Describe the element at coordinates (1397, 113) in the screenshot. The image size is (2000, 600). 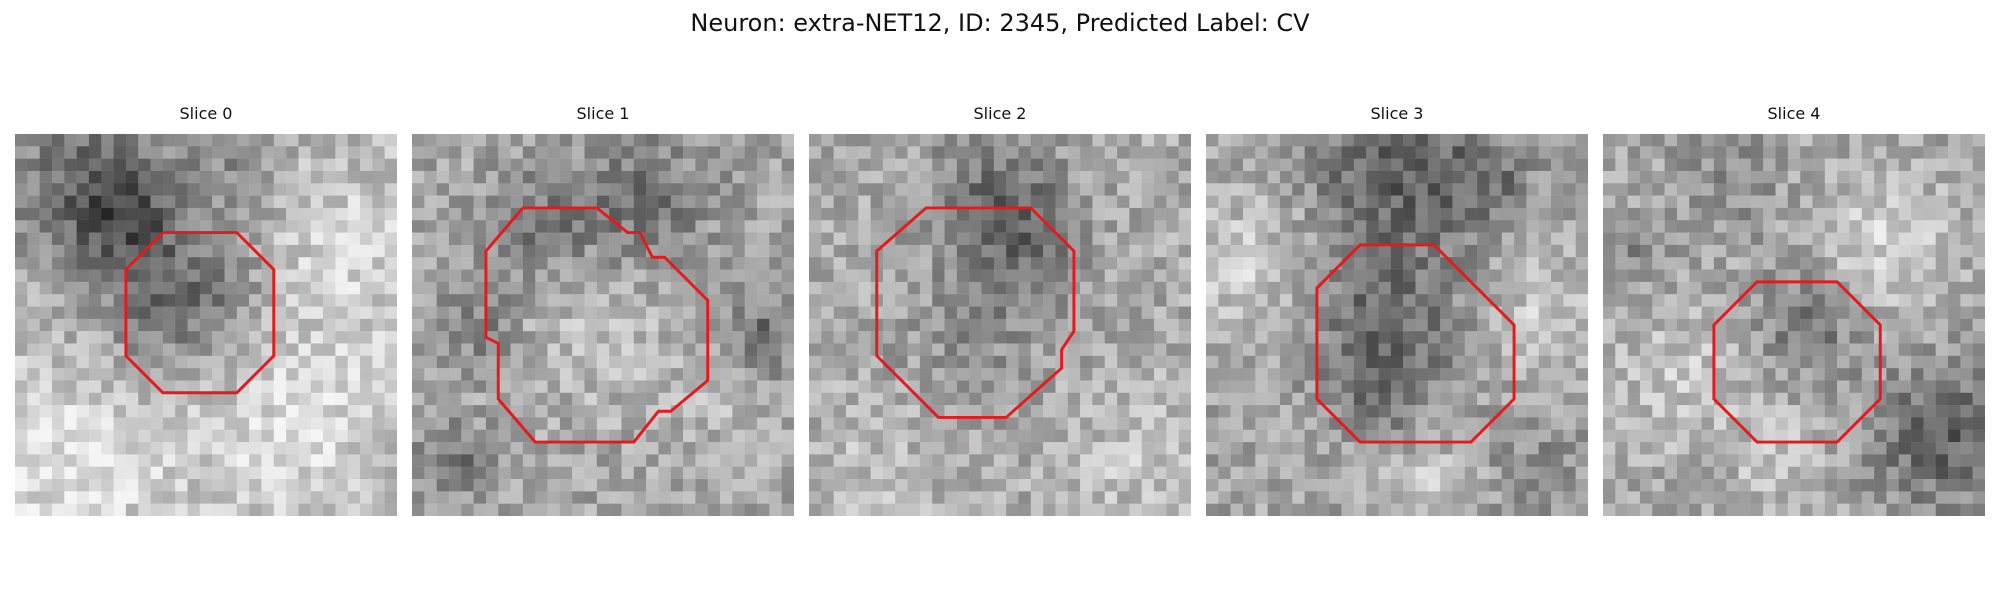
I see `slice-title-3: Slice 3` at that location.